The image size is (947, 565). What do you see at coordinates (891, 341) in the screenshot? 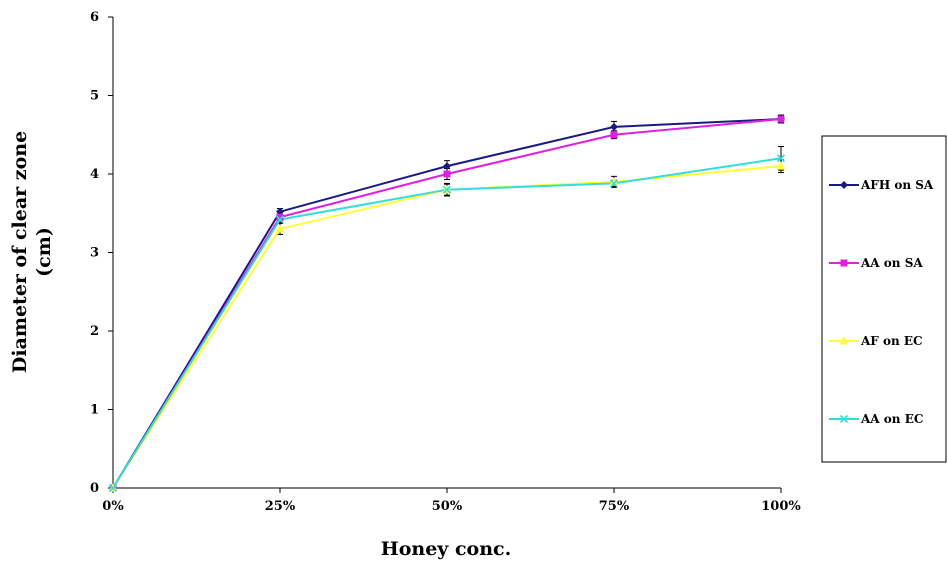
I see `legend-label: AF on EC` at bounding box center [891, 341].